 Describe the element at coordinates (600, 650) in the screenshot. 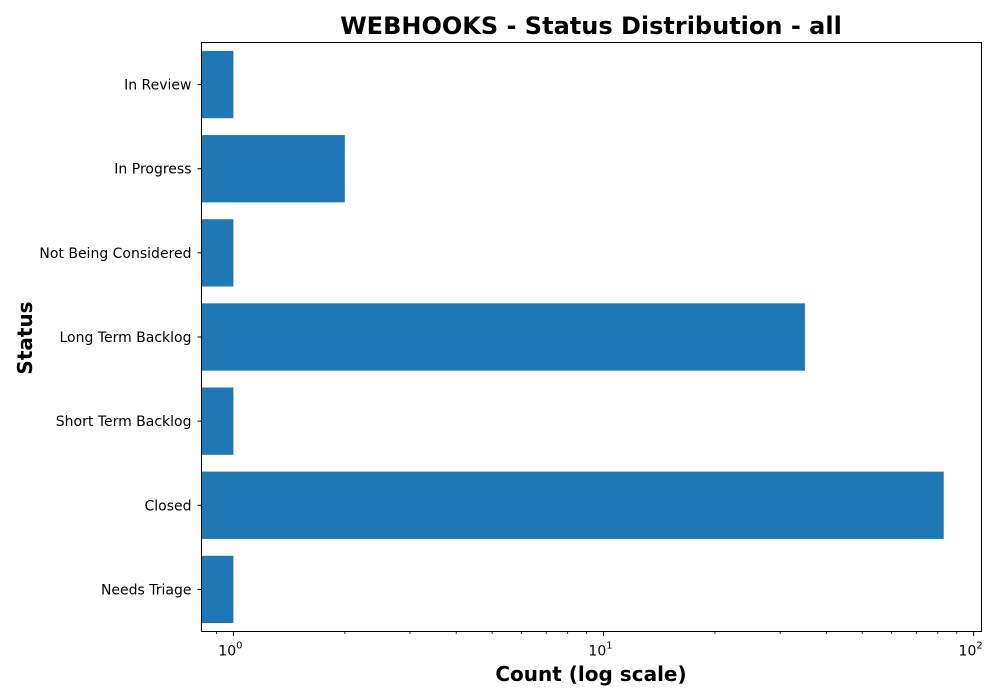

I see `x-tick-label: 10¹` at that location.